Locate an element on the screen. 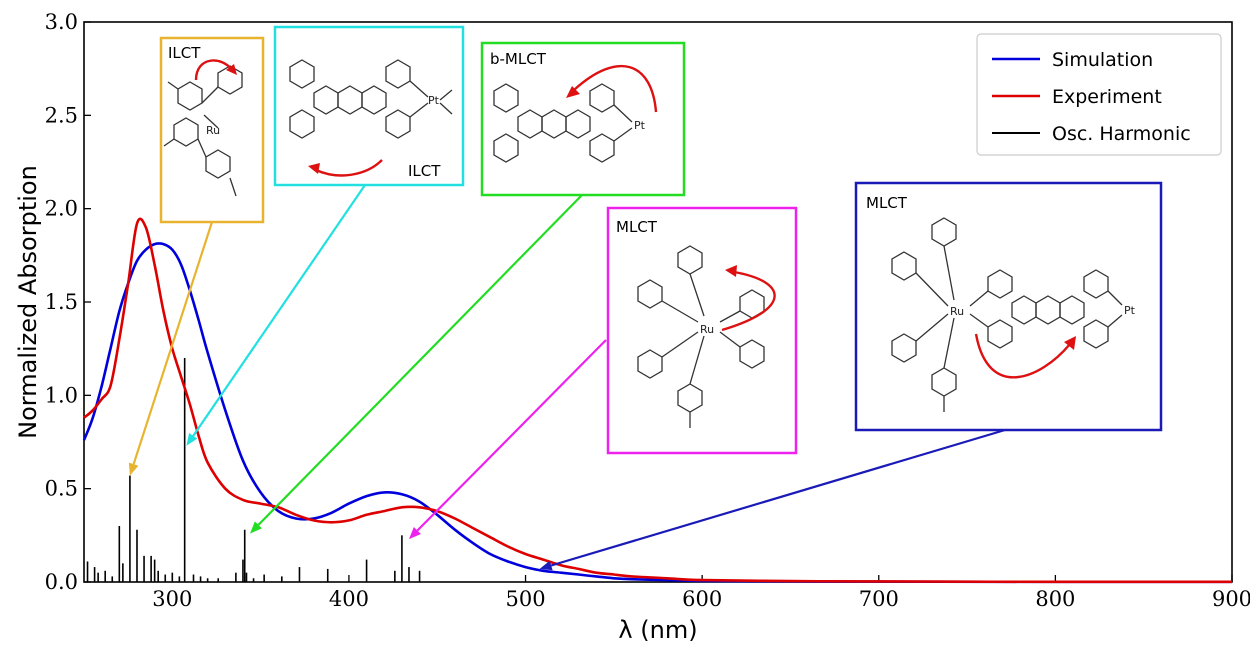  pt-atom-label-2: Pt is located at coordinates (640, 125).